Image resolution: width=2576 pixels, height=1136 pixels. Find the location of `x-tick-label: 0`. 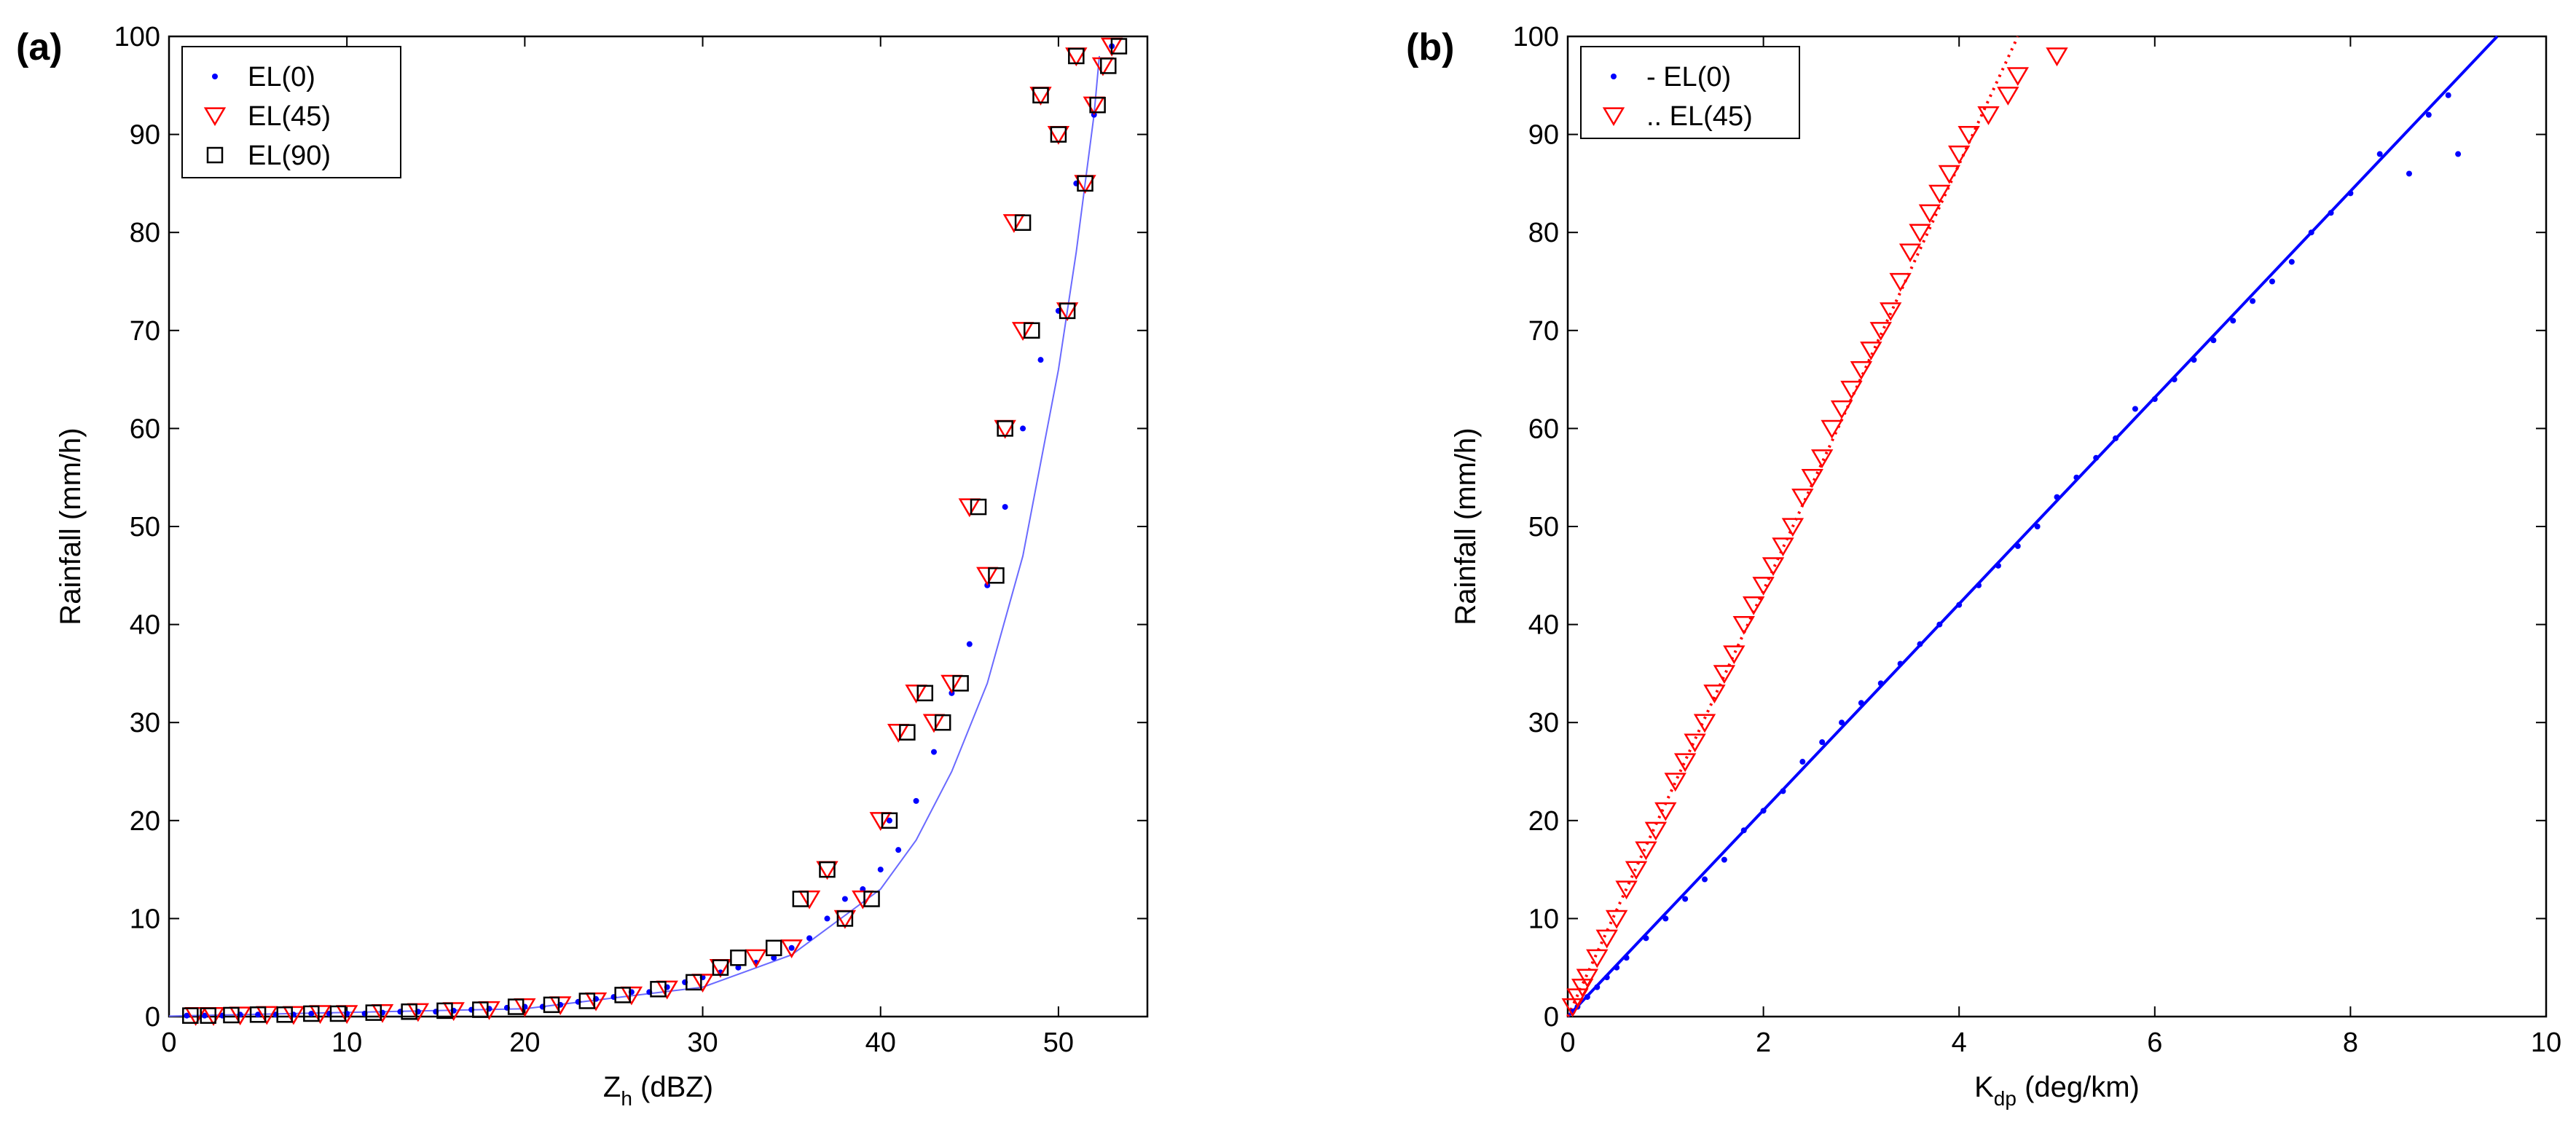

x-tick-label: 0 is located at coordinates (168, 1042).